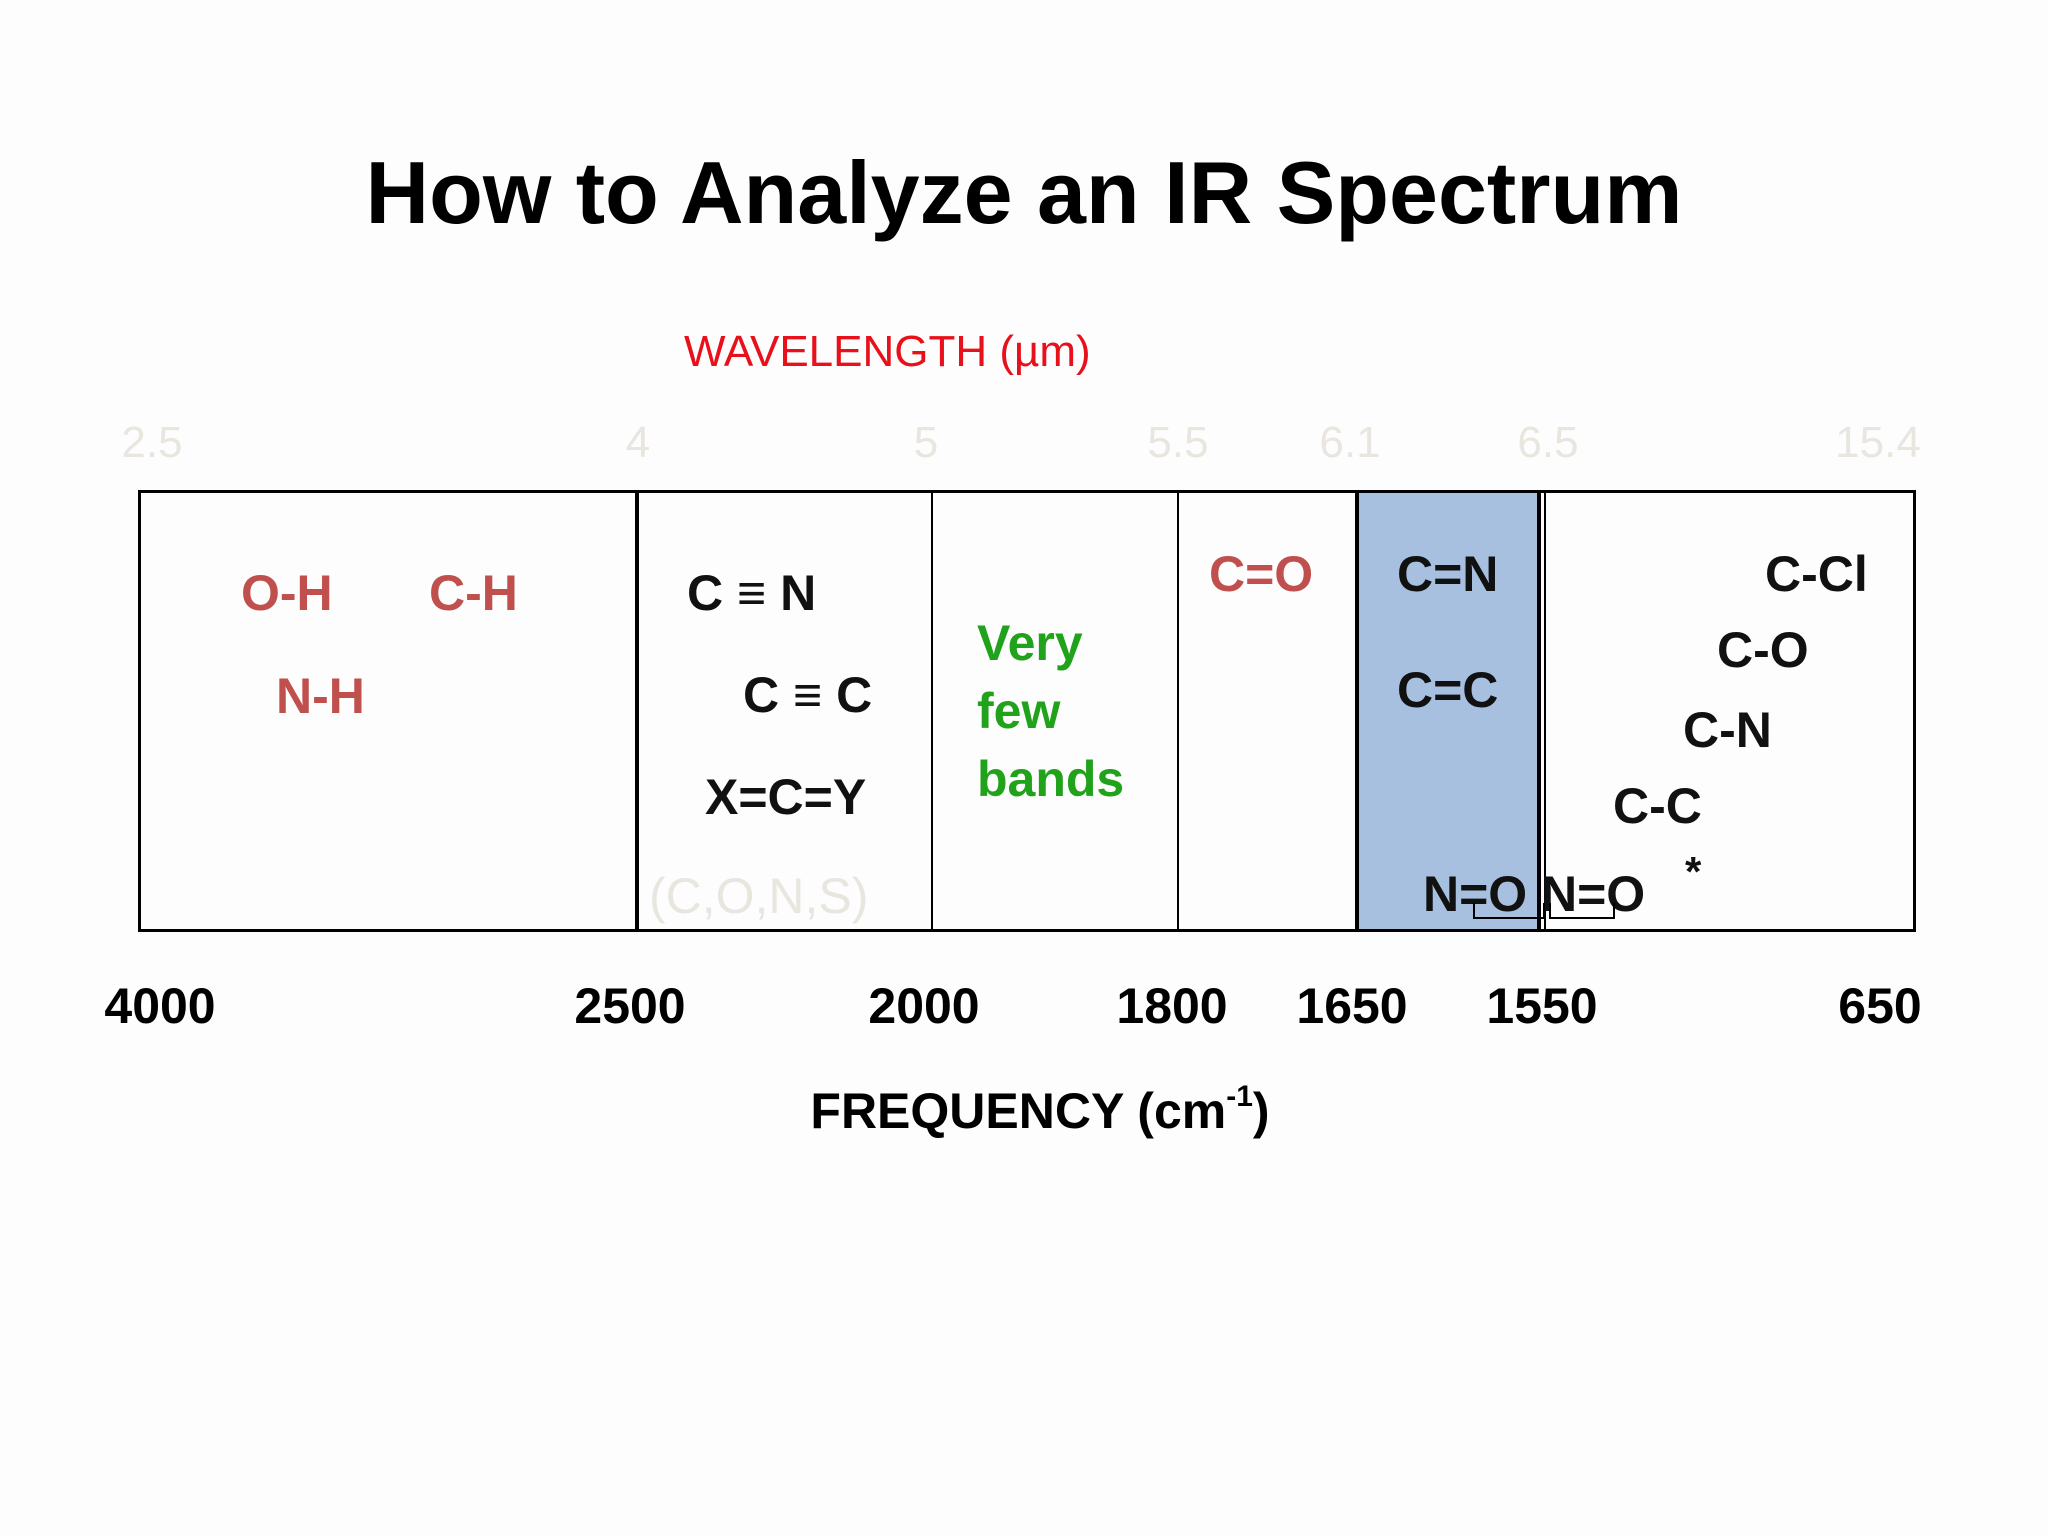 Image resolution: width=2048 pixels, height=1536 pixels. I want to click on frequency-tick-2000: 2000, so click(924, 1006).